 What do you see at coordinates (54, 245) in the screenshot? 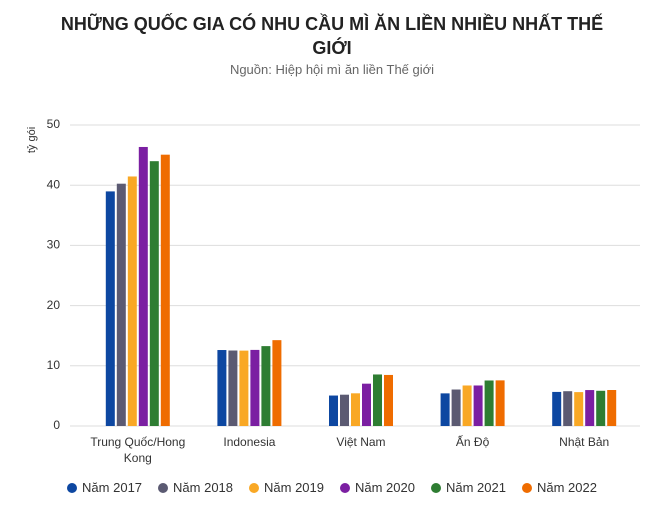
I see `y-tick-label: 30` at bounding box center [54, 245].